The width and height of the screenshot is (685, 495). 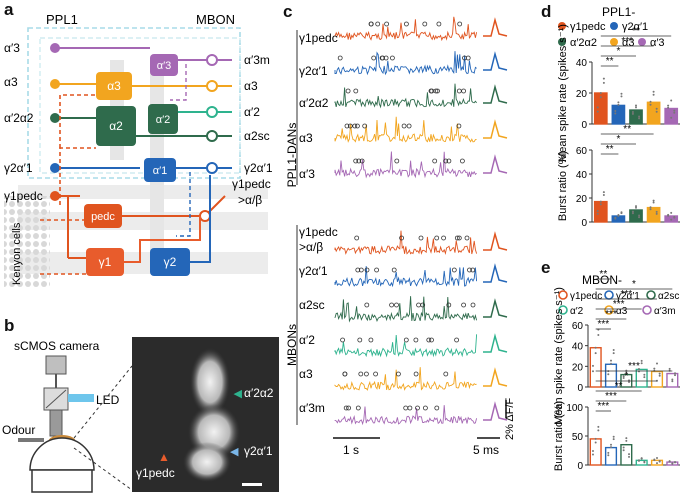 What do you see at coordinates (215, 19) in the screenshot?
I see `mbon-header: MBON` at bounding box center [215, 19].